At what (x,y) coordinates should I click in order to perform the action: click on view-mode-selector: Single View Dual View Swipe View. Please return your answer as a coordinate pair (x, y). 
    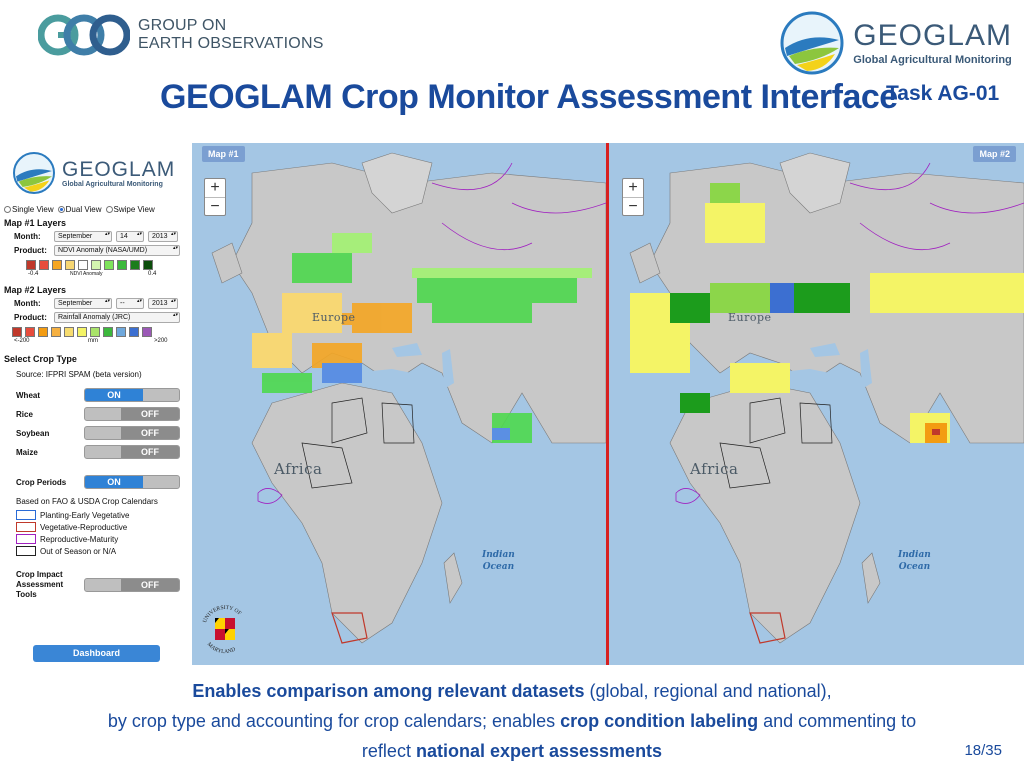
    Looking at the image, I should click on (98, 209).